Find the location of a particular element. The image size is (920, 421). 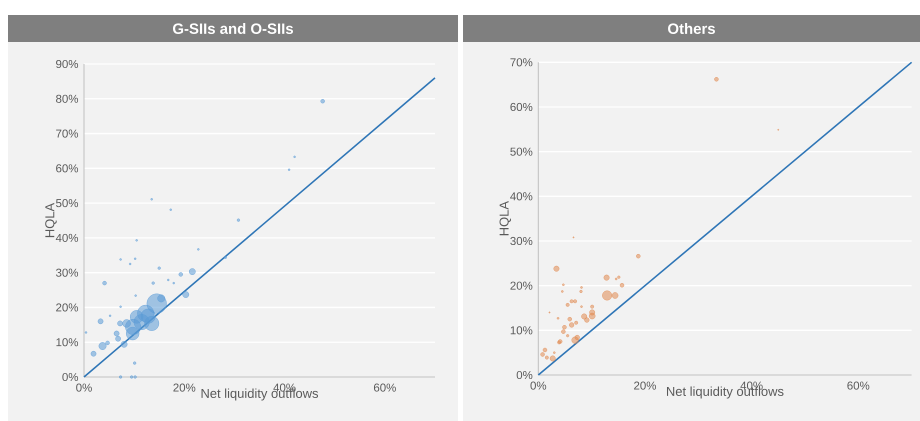

y-tick-label: 80% is located at coordinates (67, 98).